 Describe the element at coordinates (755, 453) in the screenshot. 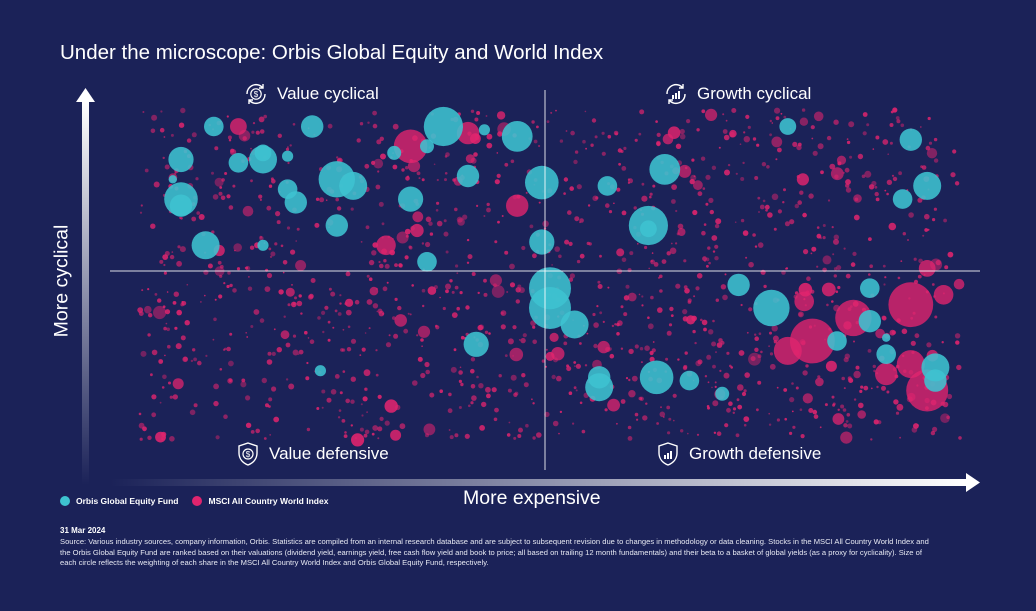

I see `quadrant-label-text: Growth defensive` at that location.